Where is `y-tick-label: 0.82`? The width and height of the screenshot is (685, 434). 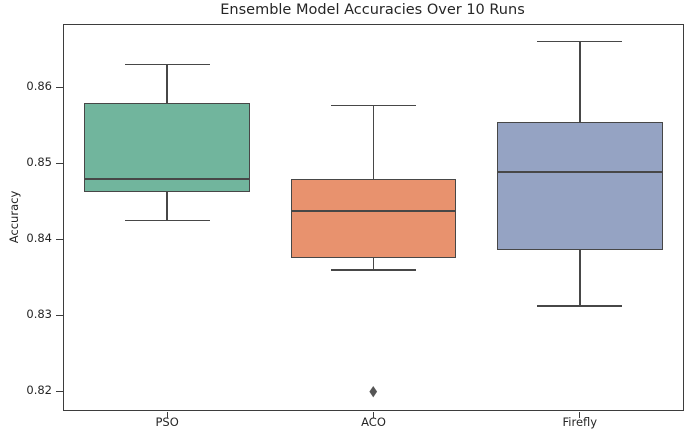
y-tick-label: 0.82 is located at coordinates (39, 390).